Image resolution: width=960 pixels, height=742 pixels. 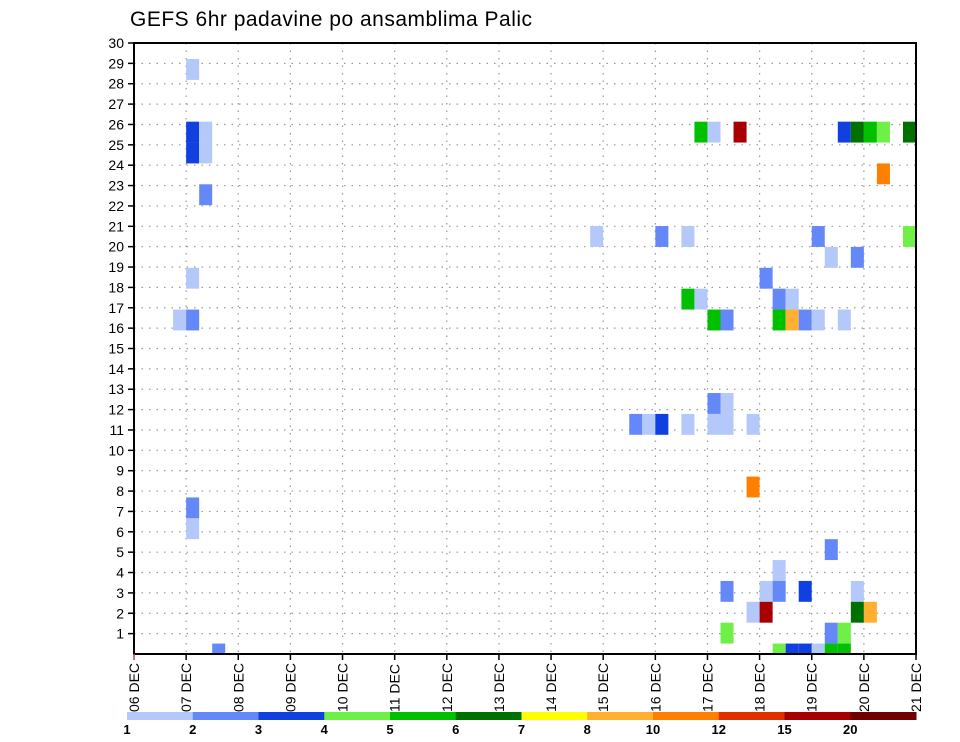 I want to click on y-tick-label: 7, so click(x=120, y=511).